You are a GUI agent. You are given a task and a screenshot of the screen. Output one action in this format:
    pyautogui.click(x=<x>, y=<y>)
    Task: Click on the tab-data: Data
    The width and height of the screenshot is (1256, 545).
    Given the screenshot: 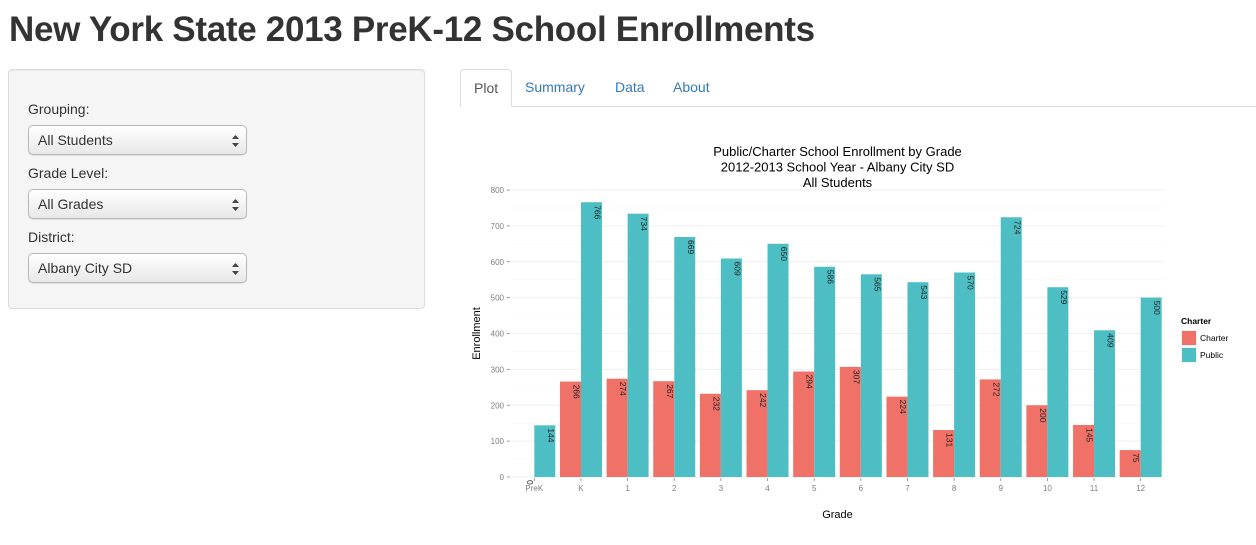 What is the action you would take?
    pyautogui.click(x=630, y=87)
    